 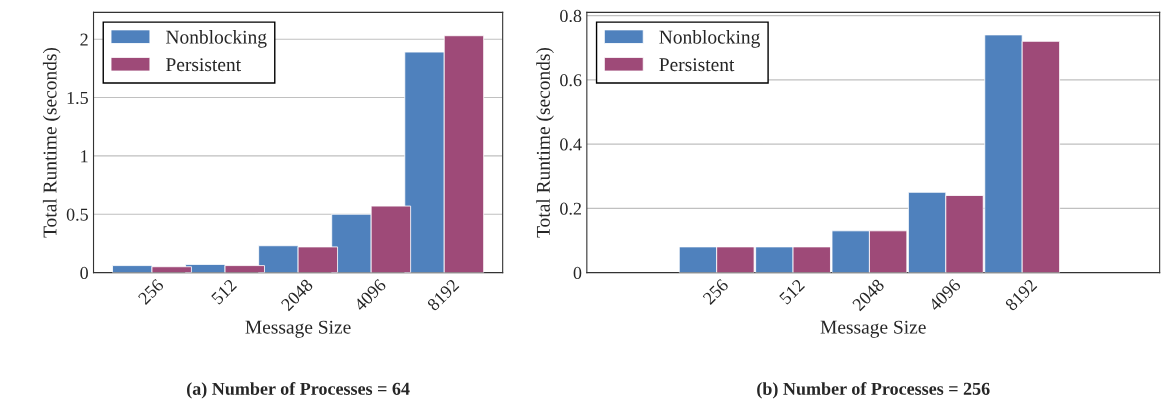 I want to click on y-tick-label: 0.4, so click(x=571, y=144).